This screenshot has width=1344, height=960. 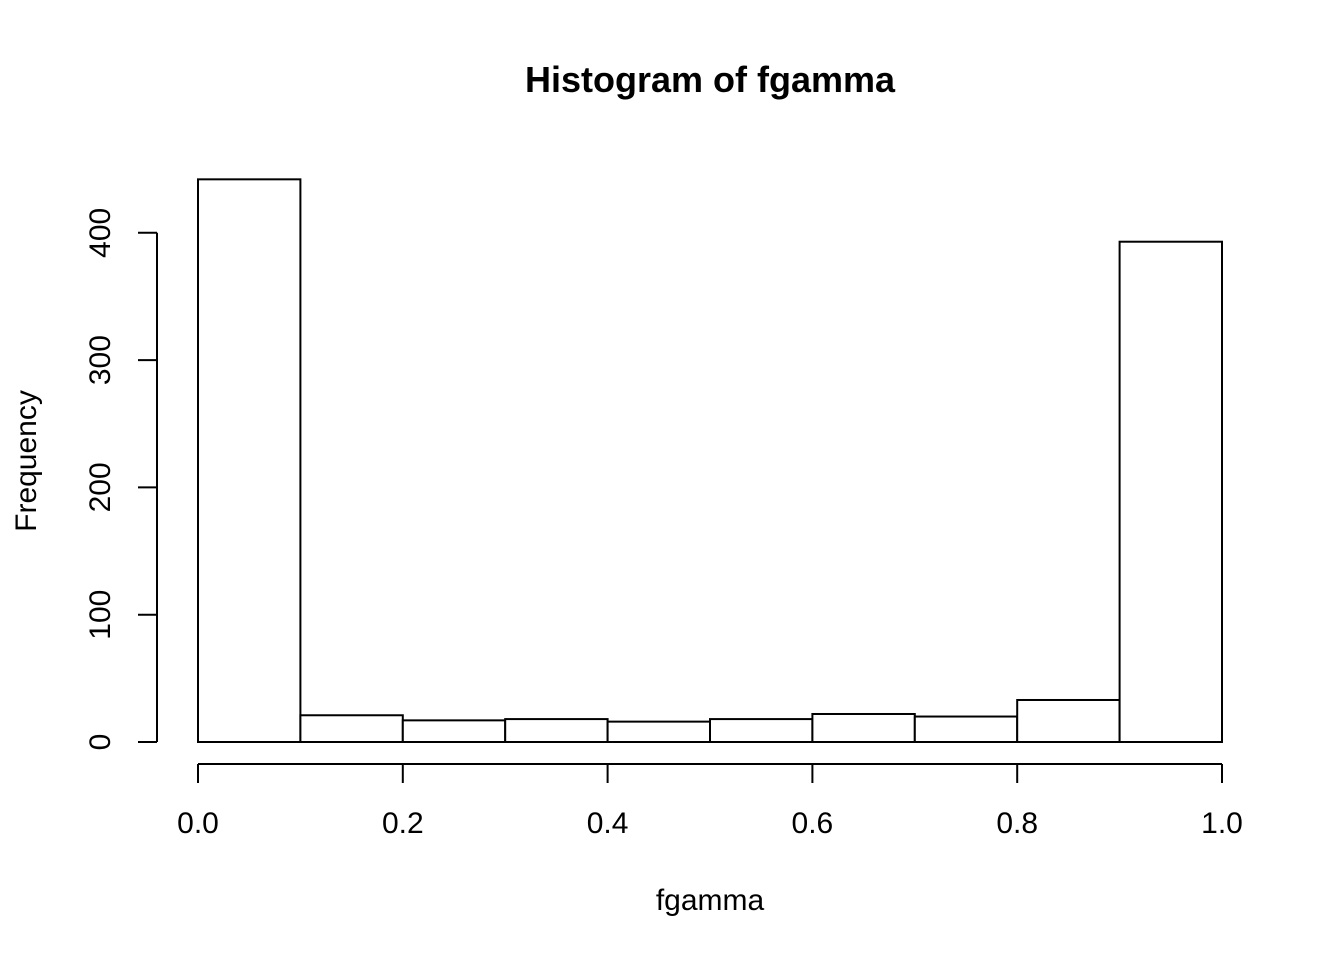 What do you see at coordinates (1017, 823) in the screenshot?
I see `x-tick-label: 0.8` at bounding box center [1017, 823].